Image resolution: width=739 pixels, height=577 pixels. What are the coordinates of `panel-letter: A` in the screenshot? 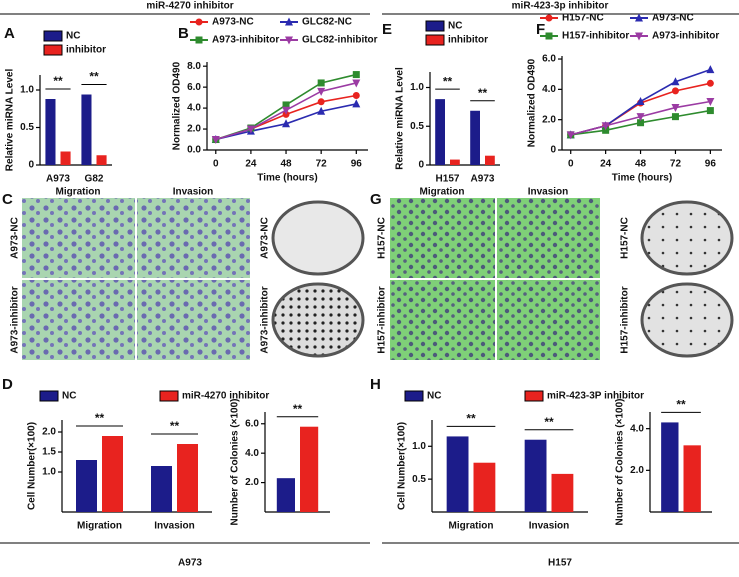 It's located at (9, 33).